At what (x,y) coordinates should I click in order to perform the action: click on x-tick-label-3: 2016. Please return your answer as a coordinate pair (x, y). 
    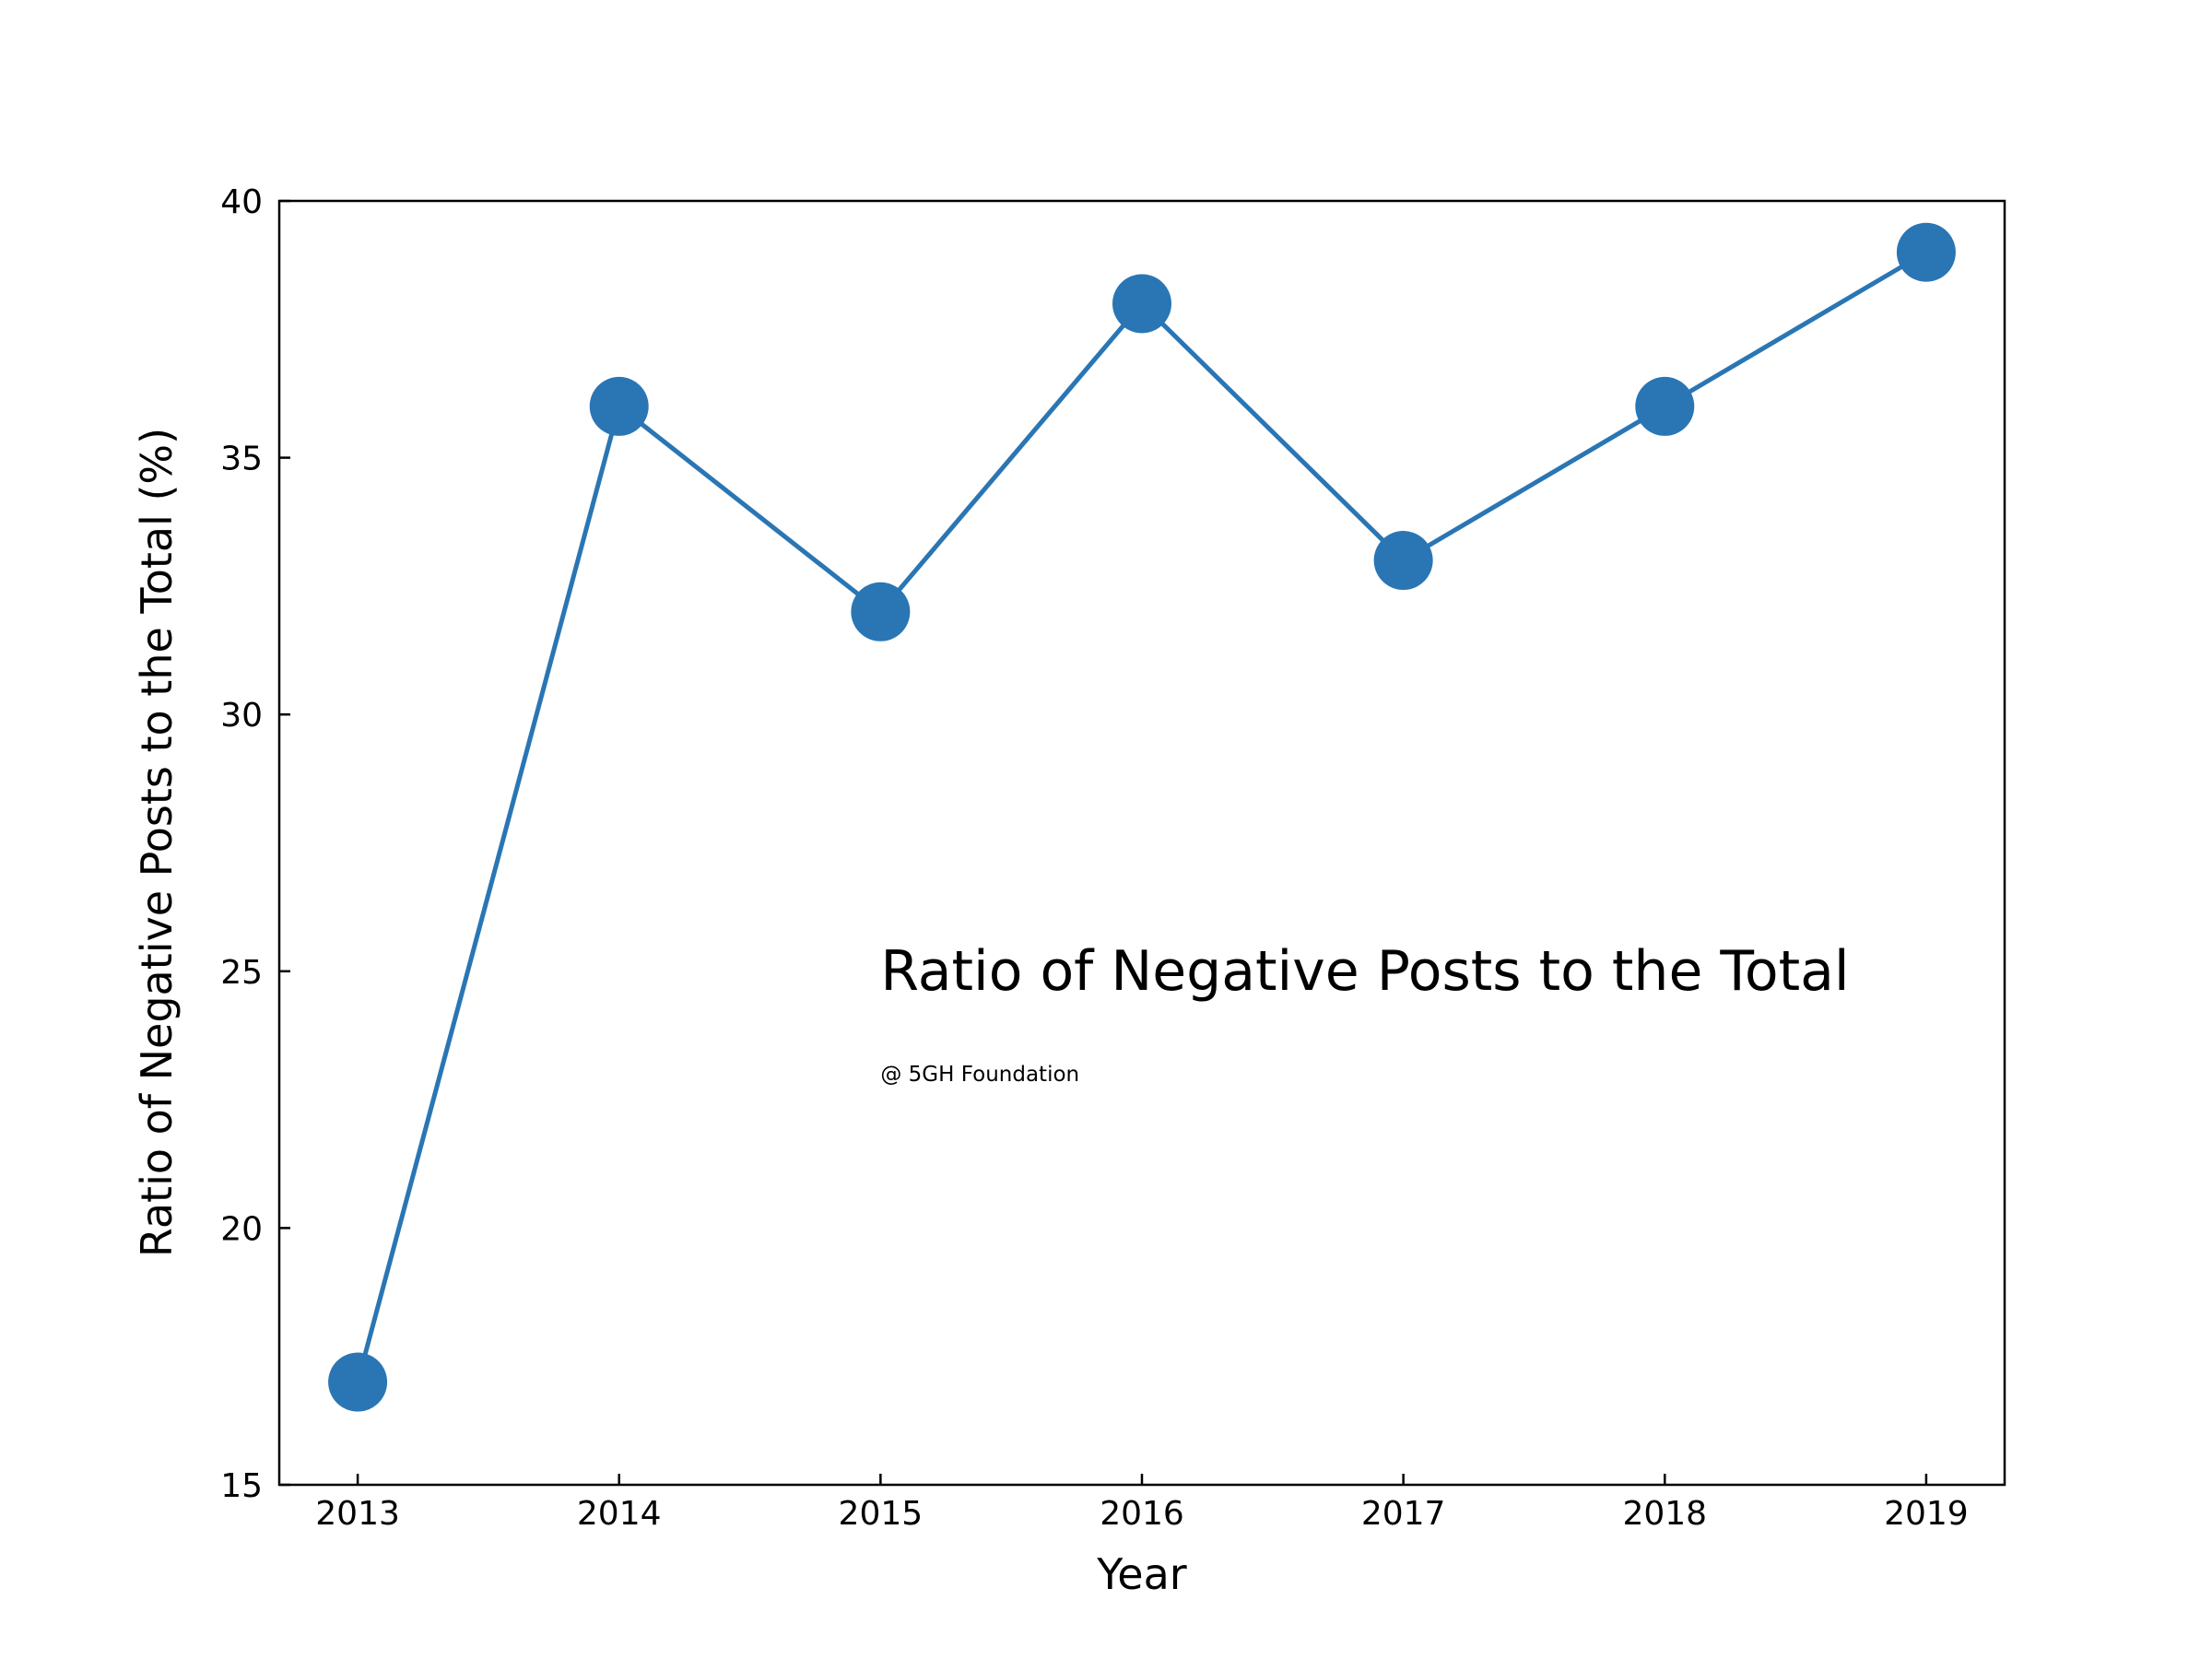
    Looking at the image, I should click on (1142, 1514).